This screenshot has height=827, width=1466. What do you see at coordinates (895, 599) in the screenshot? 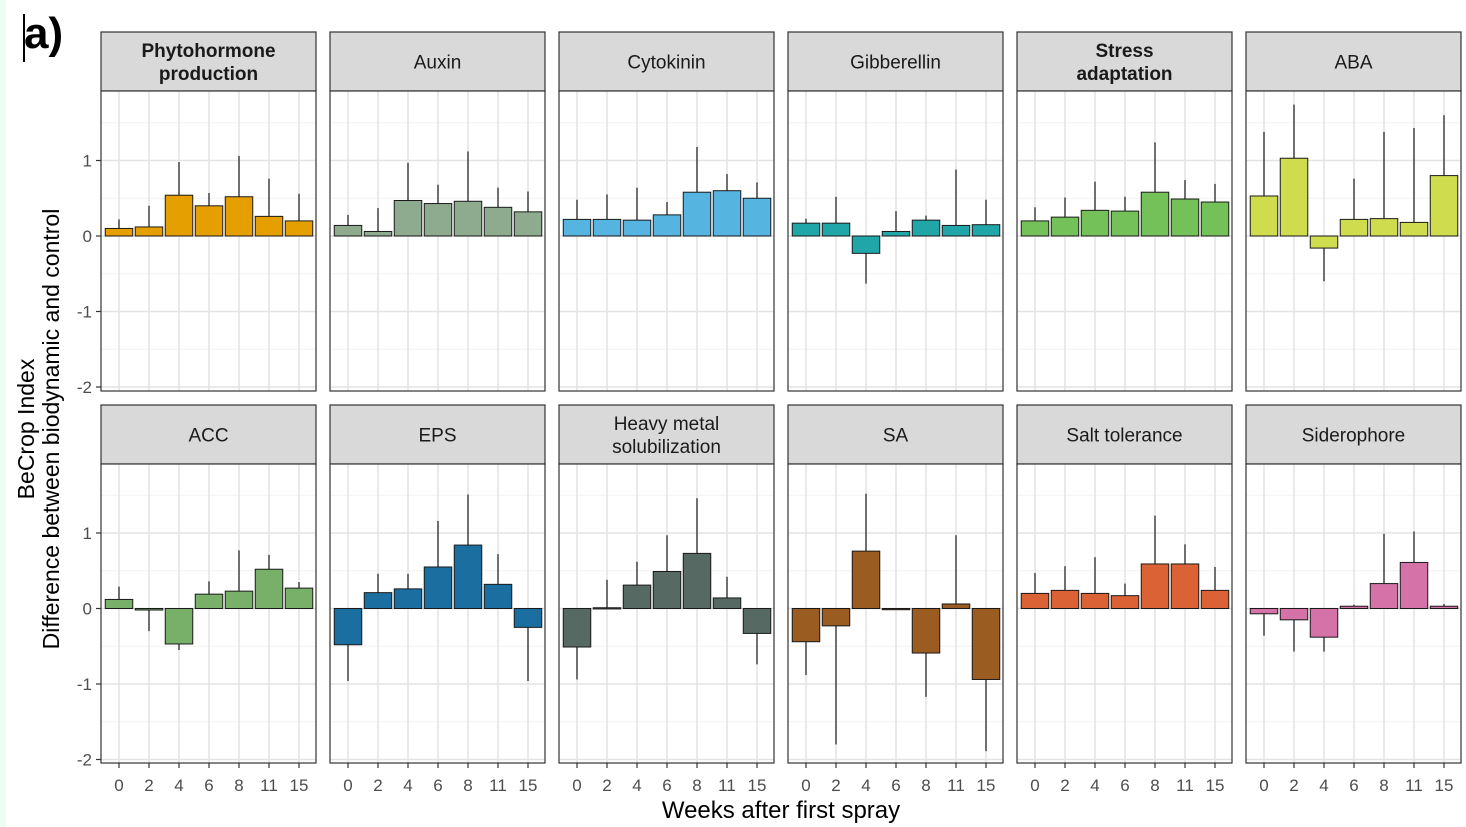
I see `facet-panel: SA 0 2 4 6 8 11 15` at bounding box center [895, 599].